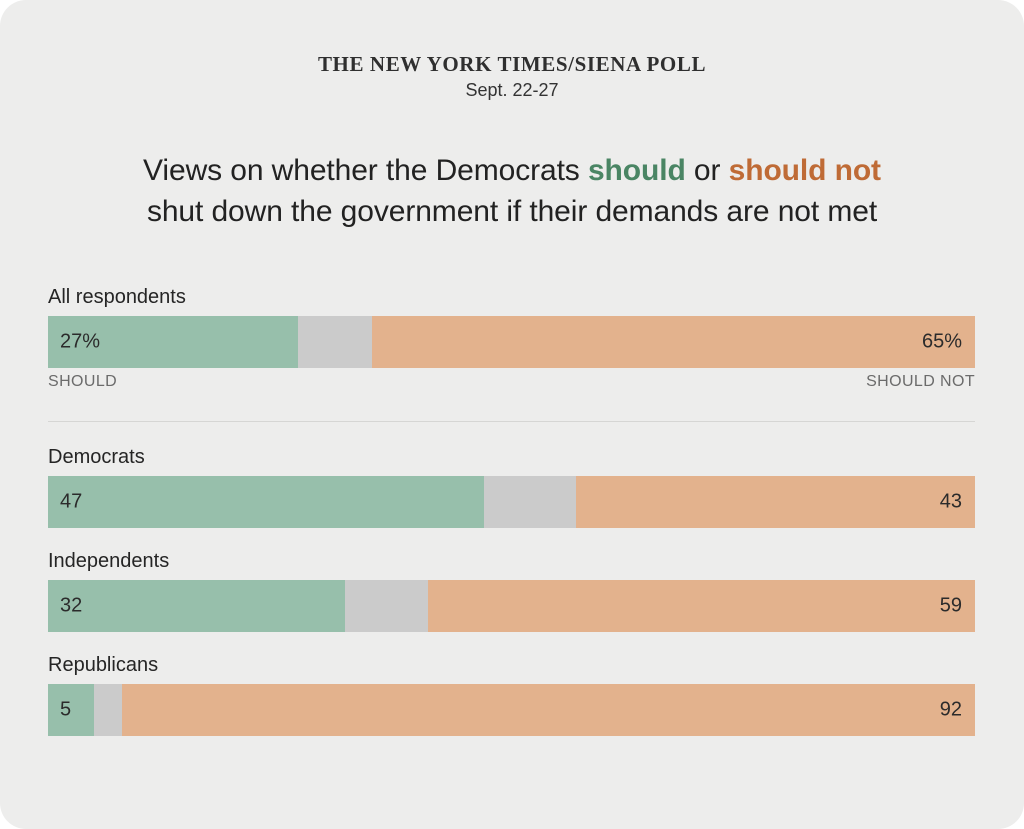  Describe the element at coordinates (365, 170) in the screenshot. I see `title-text-part-1: Views on whether the Democrats` at that location.